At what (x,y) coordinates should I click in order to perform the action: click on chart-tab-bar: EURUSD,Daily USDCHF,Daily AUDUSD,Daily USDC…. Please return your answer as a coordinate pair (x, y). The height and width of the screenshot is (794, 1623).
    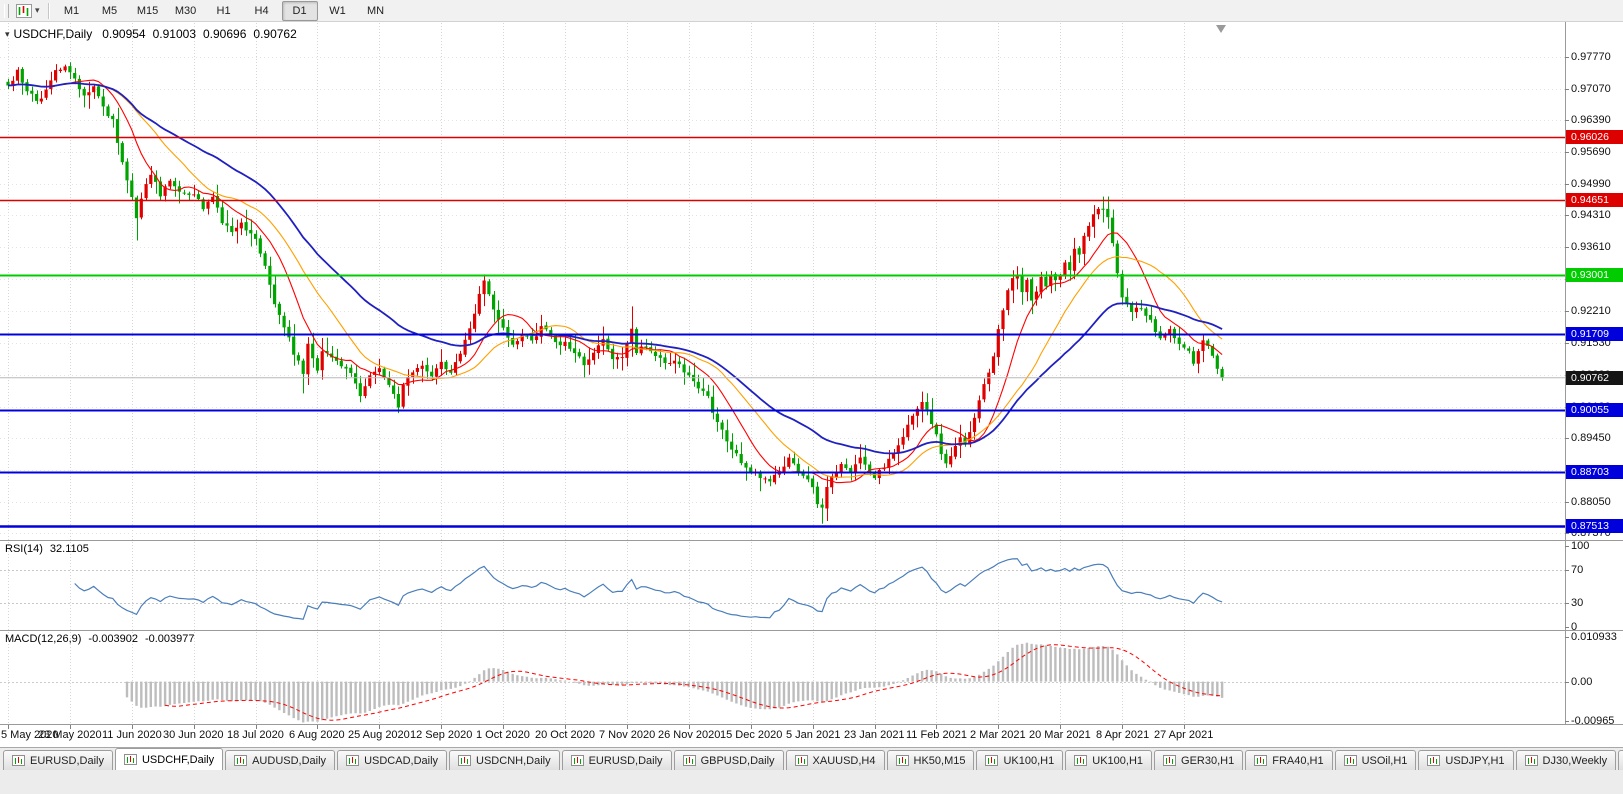
    Looking at the image, I should click on (811, 770).